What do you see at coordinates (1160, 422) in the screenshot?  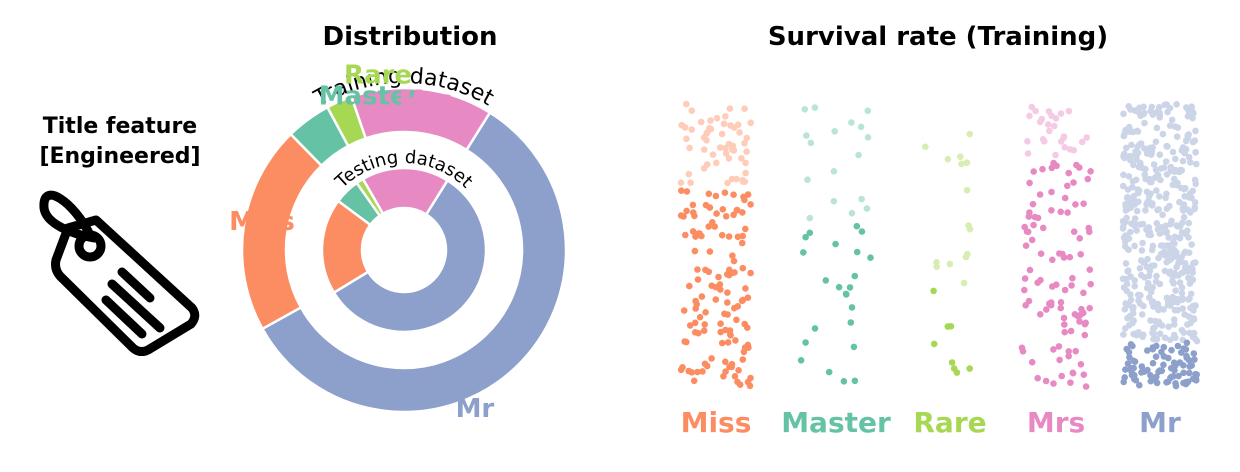 I see `strip-label-mr: Mr` at bounding box center [1160, 422].